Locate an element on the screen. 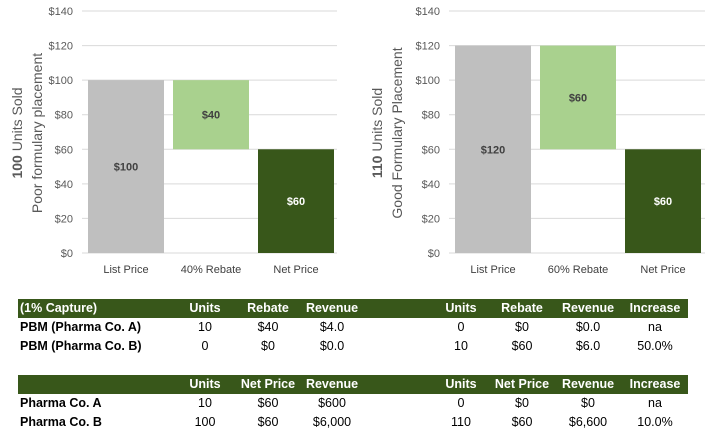 The image size is (711, 440). bar-data-label: $40 is located at coordinates (211, 116).